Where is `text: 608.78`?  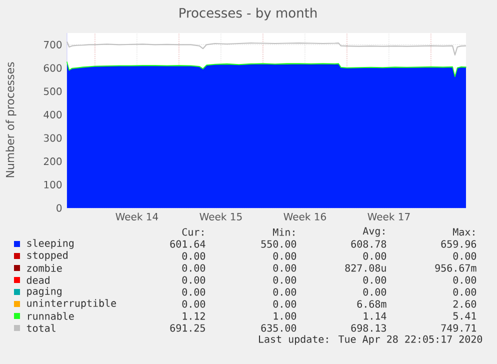
text: 608.78 is located at coordinates (368, 244).